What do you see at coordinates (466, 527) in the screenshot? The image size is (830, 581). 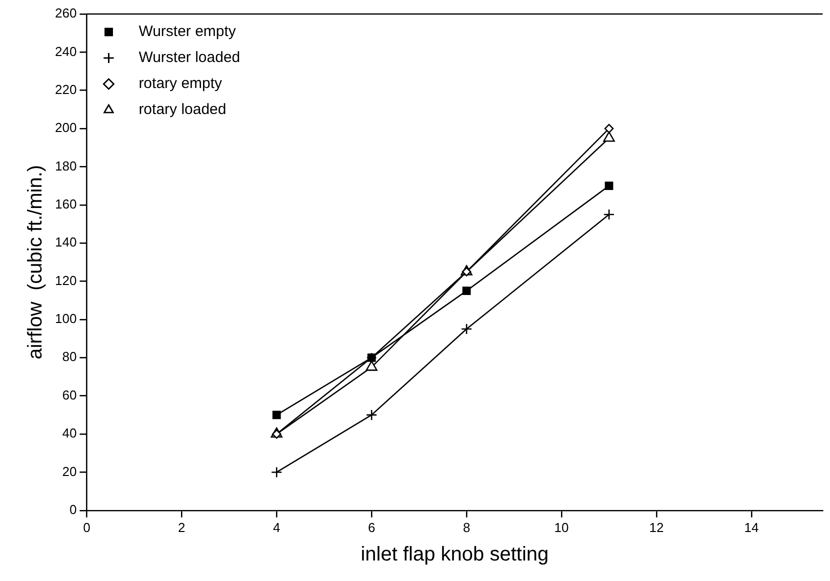 I see `x-tick-label: 8` at bounding box center [466, 527].